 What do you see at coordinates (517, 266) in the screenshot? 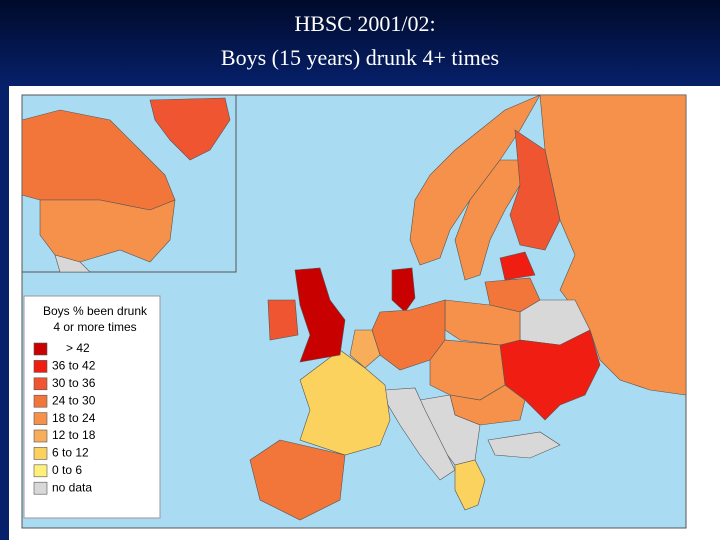
I see `estonia` at bounding box center [517, 266].